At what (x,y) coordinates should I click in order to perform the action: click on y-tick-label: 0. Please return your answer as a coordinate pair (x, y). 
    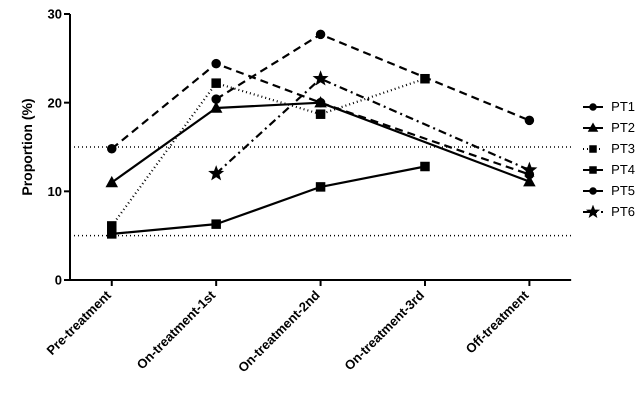
    Looking at the image, I should click on (58, 280).